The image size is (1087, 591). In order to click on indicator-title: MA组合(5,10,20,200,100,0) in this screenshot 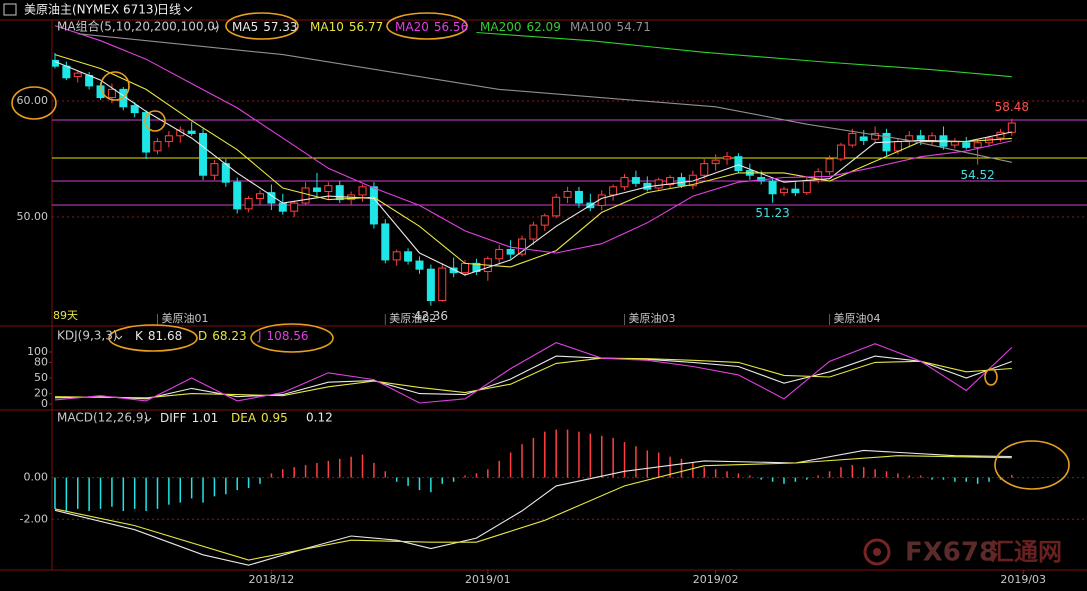, I will do `click(138, 26)`.